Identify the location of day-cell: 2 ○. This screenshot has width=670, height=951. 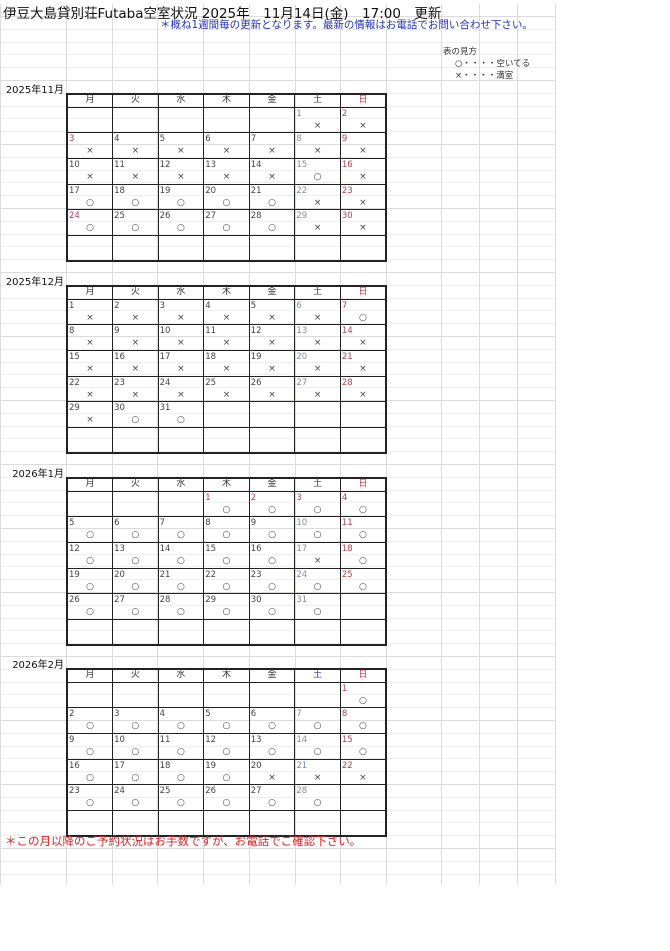
(272, 504).